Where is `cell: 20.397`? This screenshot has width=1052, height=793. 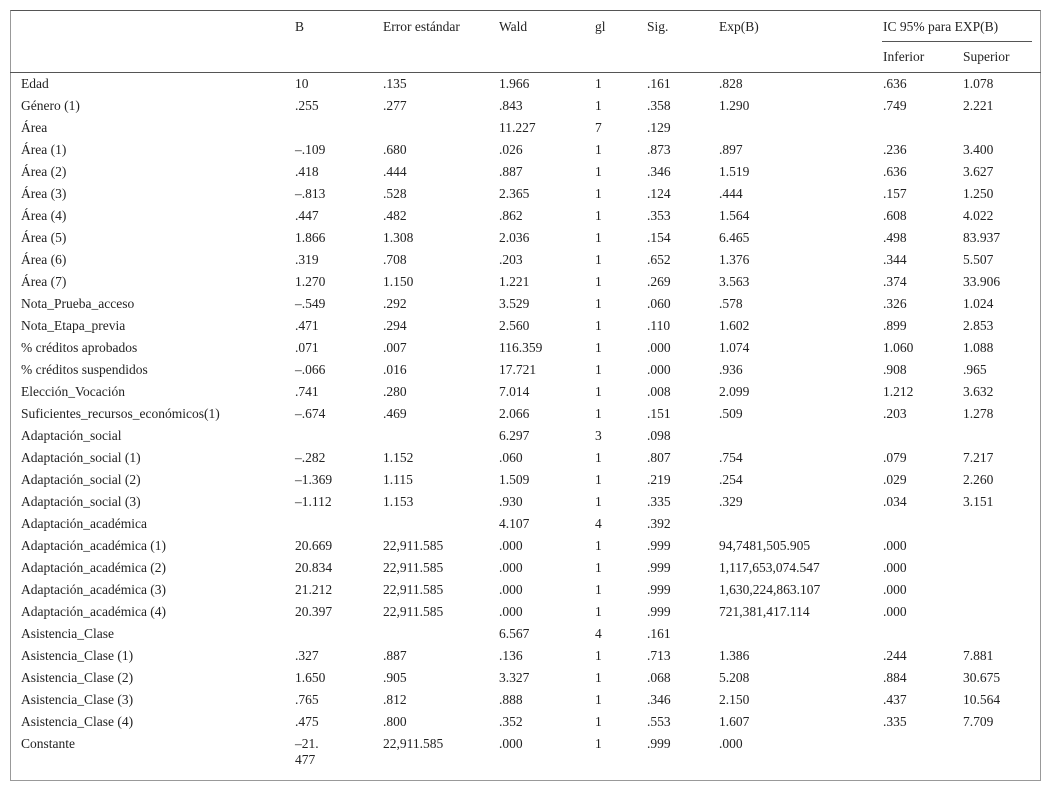
cell: 20.397 is located at coordinates (314, 611).